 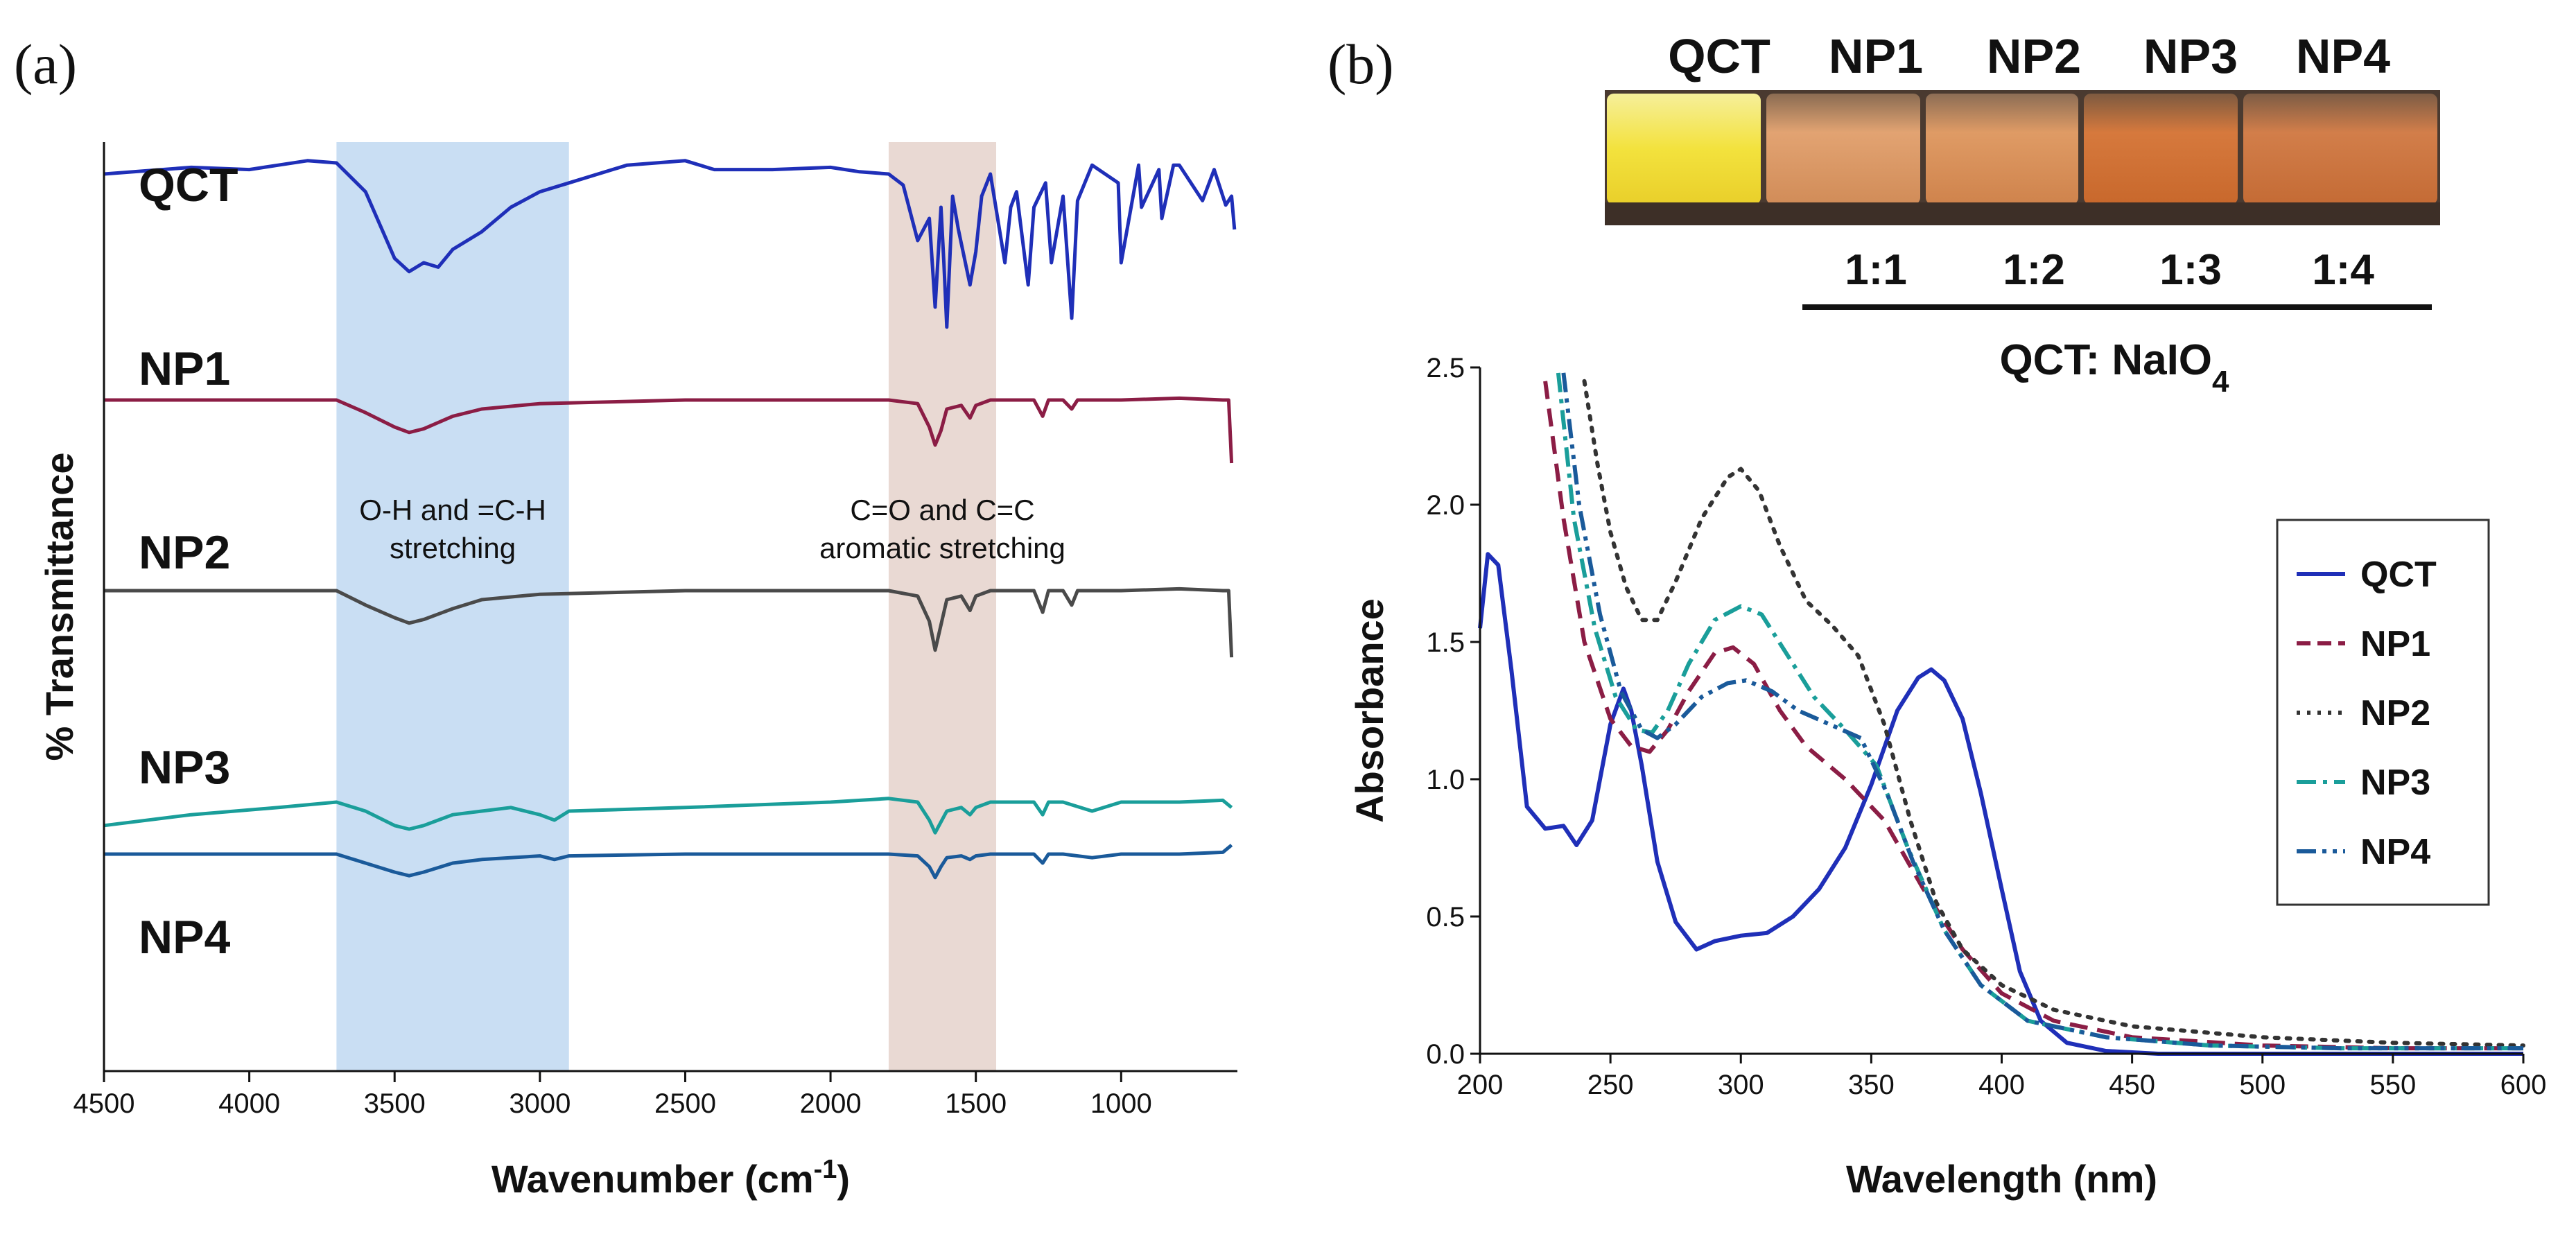 What do you see at coordinates (1610, 1085) in the screenshot?
I see `x-tick-label-250: 250` at bounding box center [1610, 1085].